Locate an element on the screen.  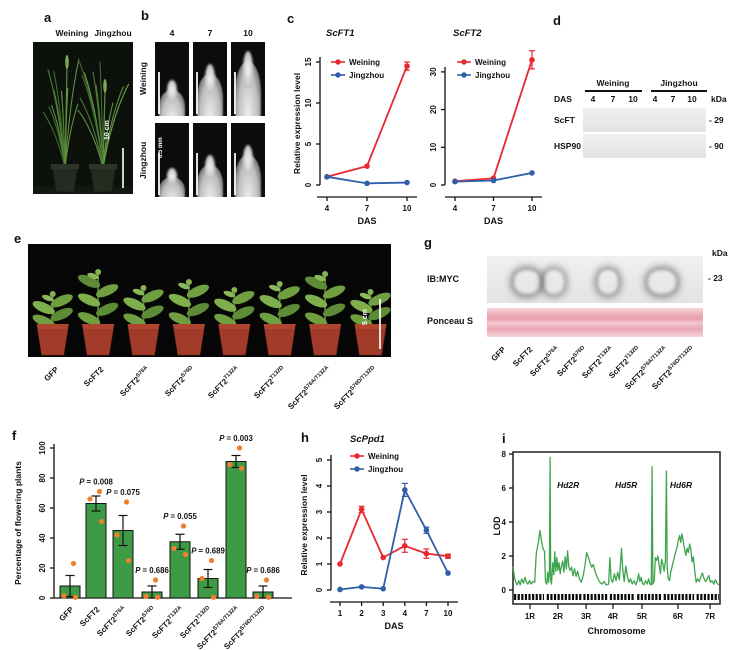
qtl-label: Hd5R is located at coordinates (626, 485).